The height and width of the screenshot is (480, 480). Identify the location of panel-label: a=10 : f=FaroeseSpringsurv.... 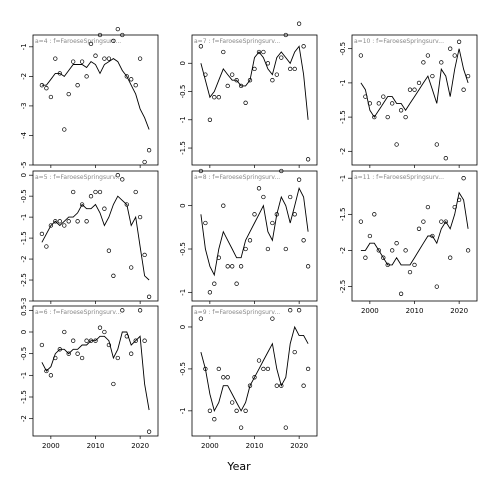
(399, 41).